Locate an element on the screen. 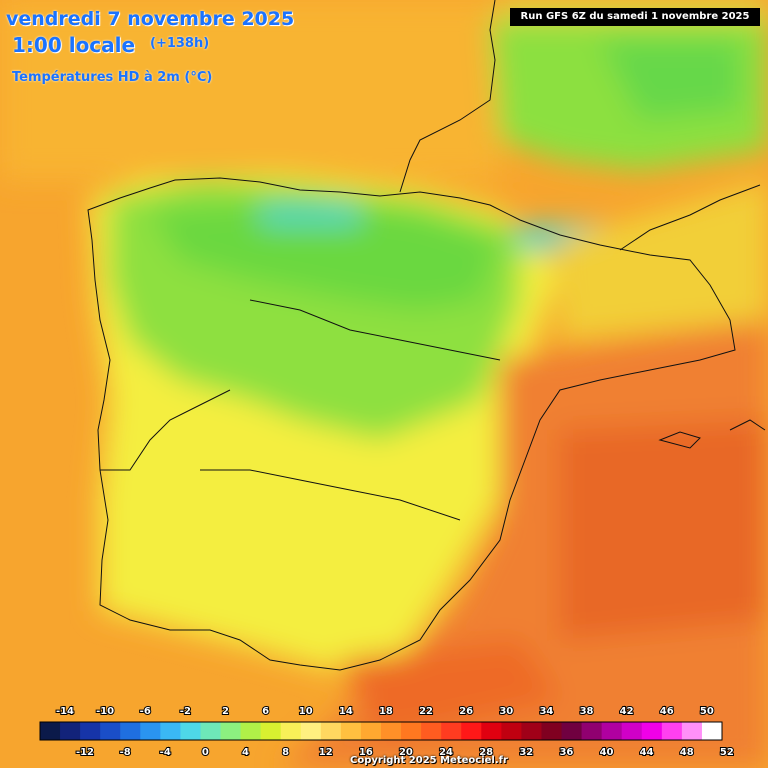 The width and height of the screenshot is (768, 768). legend-tick-label: 28 is located at coordinates (486, 752).